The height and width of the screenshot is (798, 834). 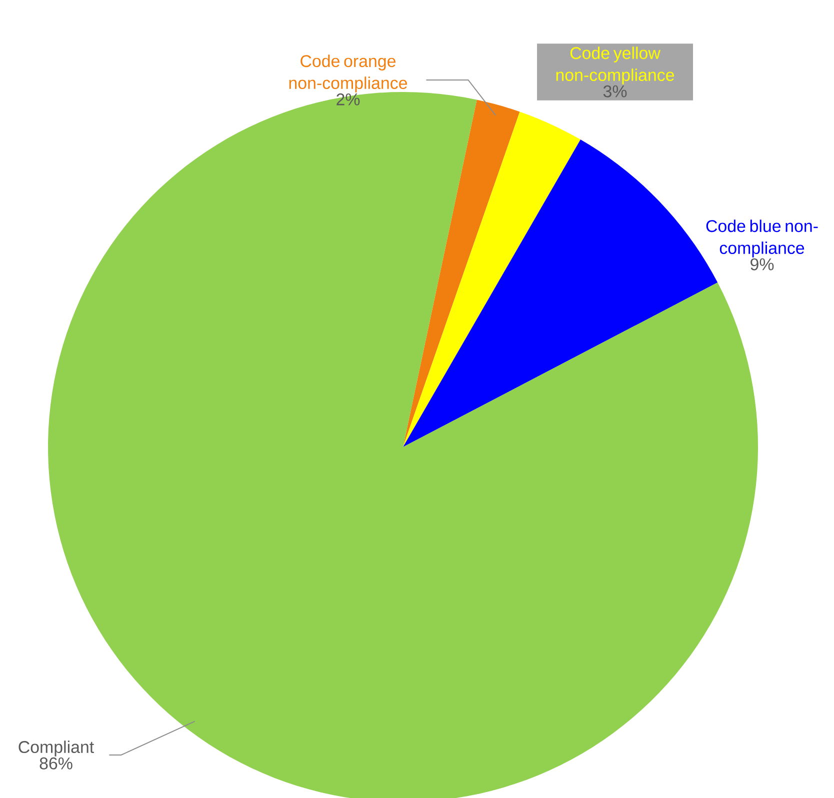 I want to click on slice-label: Code orange non-compliance, so click(x=348, y=73).